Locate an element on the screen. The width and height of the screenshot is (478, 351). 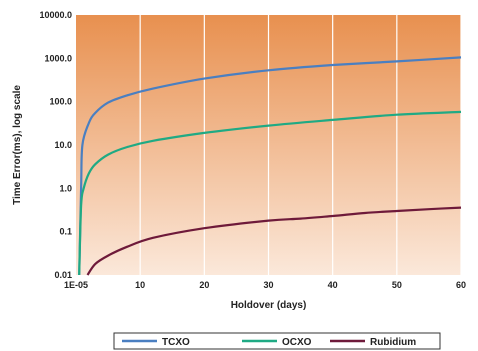
legend-label: TCXO is located at coordinates (176, 342).